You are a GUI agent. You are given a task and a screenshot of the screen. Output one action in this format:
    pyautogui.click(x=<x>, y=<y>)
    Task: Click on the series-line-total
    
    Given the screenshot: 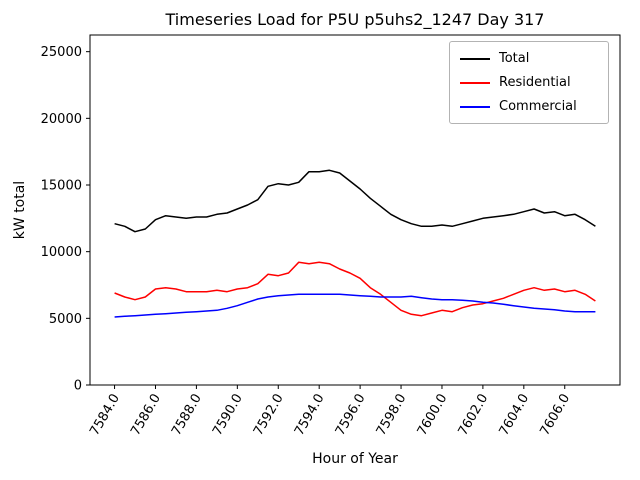 What is the action you would take?
    pyautogui.click(x=355, y=201)
    